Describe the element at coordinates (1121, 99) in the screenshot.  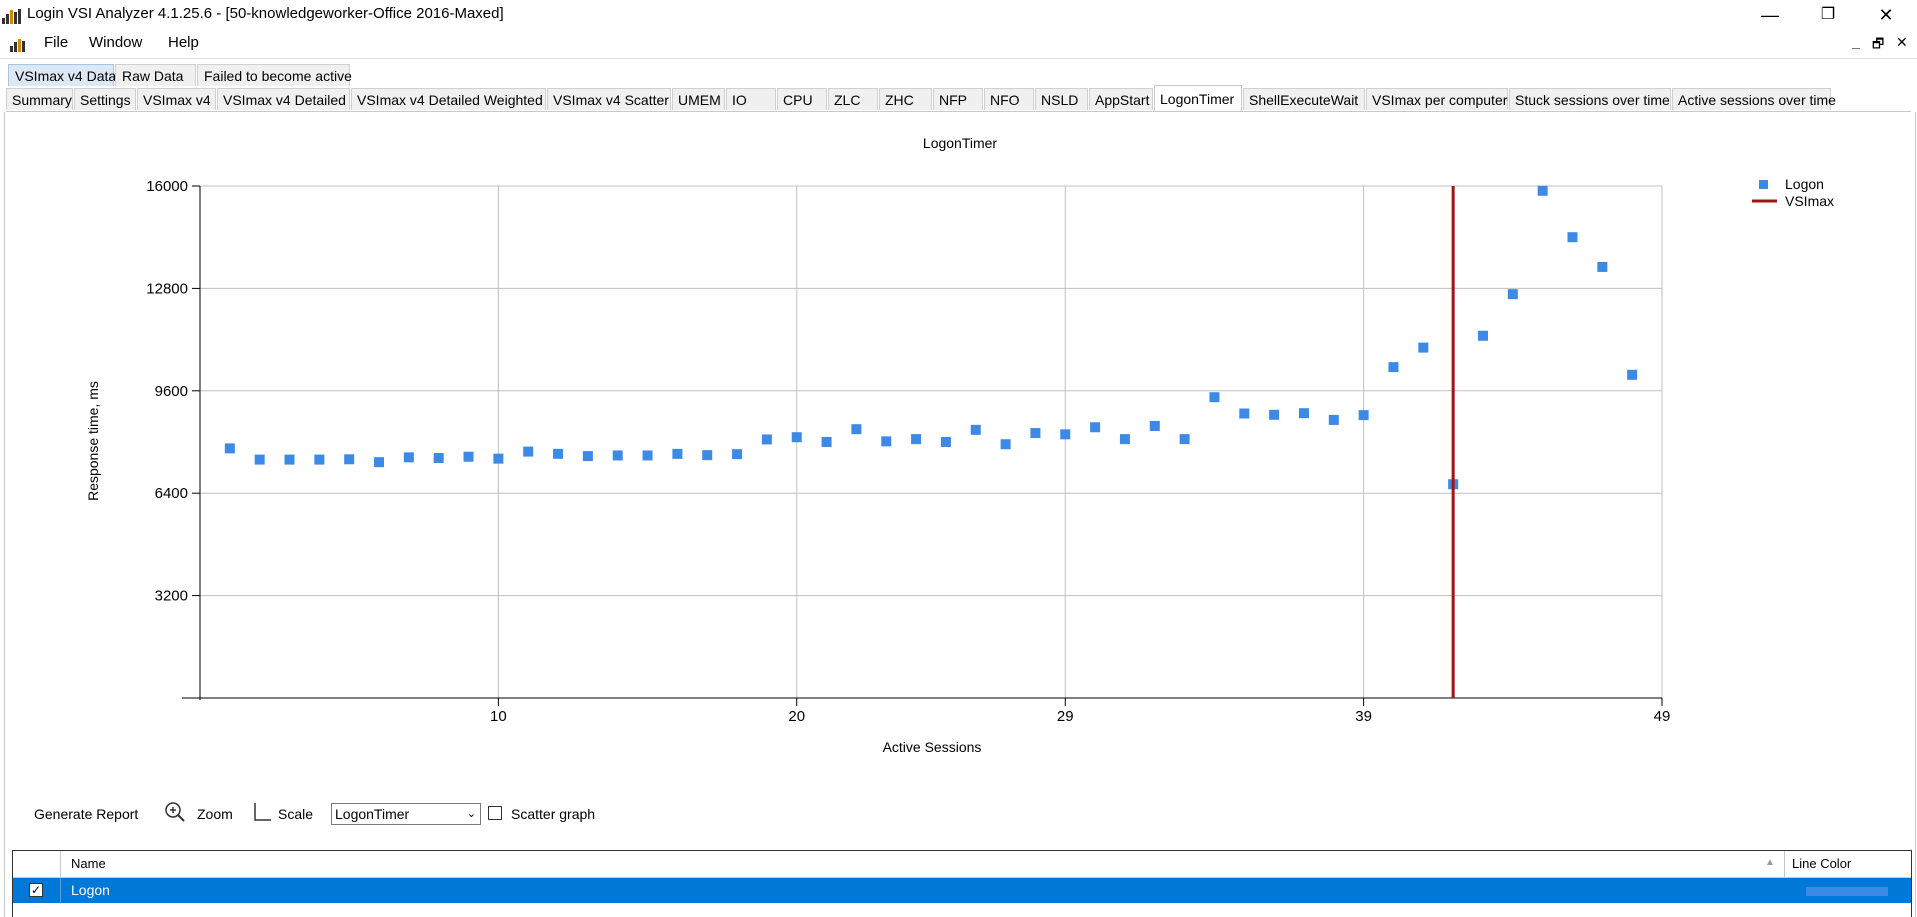
I see `tab-appstart: AppStart` at that location.